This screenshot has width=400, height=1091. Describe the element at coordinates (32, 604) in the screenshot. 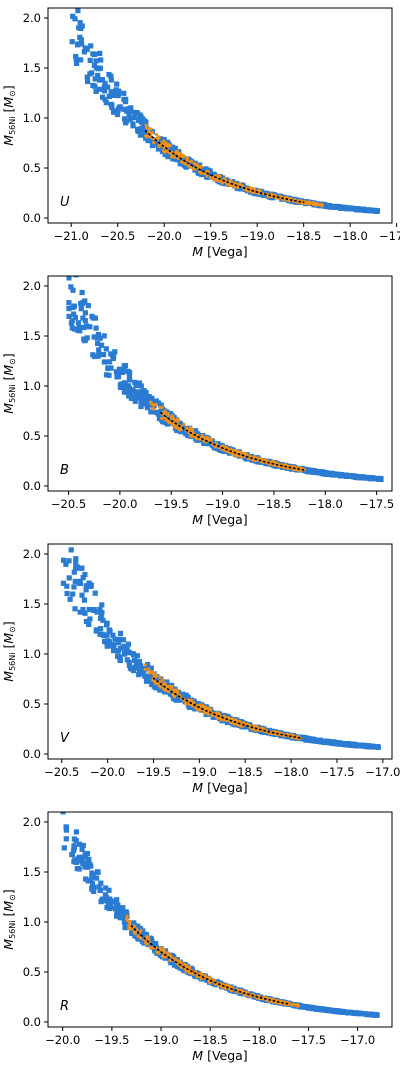

I see `y-tick-label: 1.5` at that location.